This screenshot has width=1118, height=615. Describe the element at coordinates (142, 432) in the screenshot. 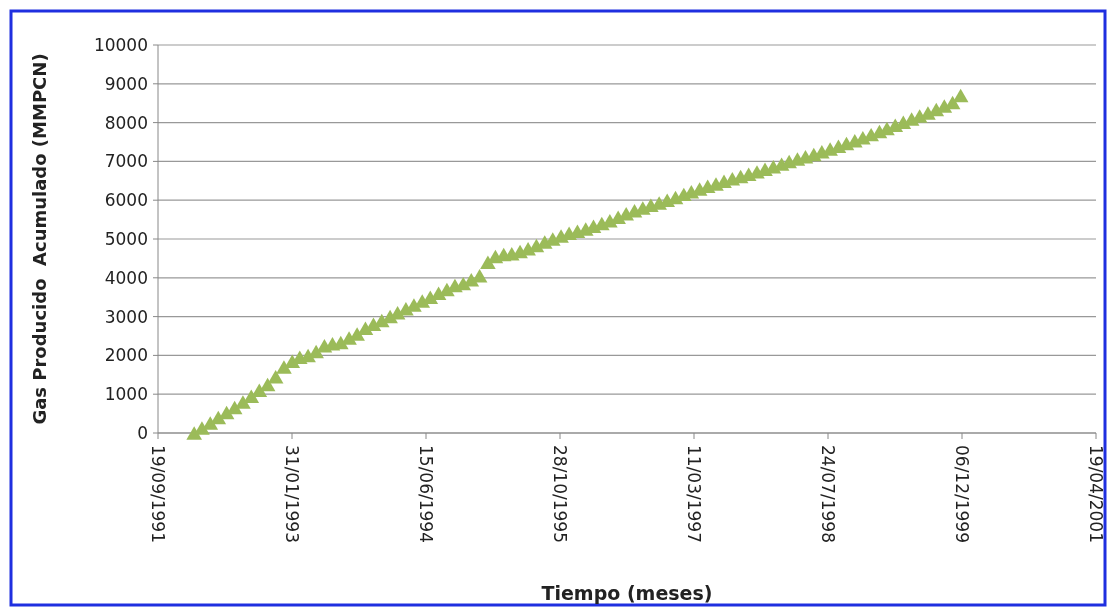

I see `y-tick-label: 0` at that location.